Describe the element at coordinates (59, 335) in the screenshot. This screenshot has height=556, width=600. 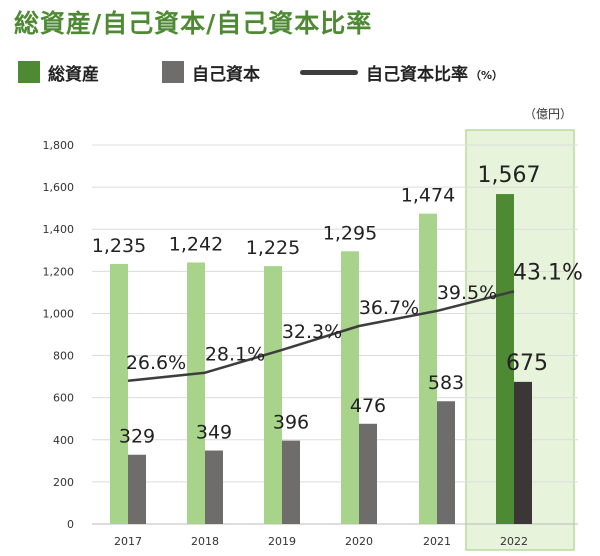
I see `y-tick-labels: 0 200 400 600 800 1,000 1,200 1,400 1,600 1,800` at that location.